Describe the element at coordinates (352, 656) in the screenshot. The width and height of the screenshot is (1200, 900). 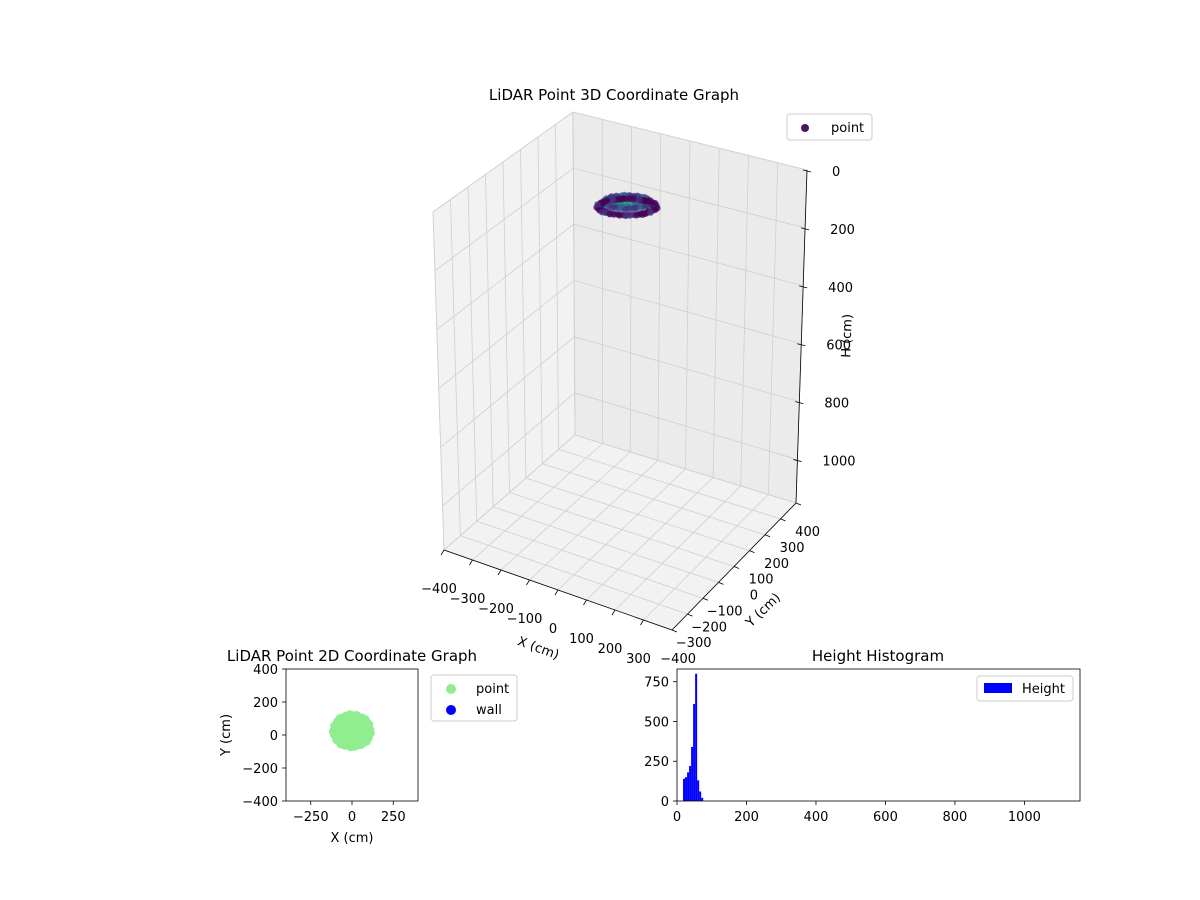
I see `chart-2d-title: LiDAR Point 2D Coordinate Graph` at that location.